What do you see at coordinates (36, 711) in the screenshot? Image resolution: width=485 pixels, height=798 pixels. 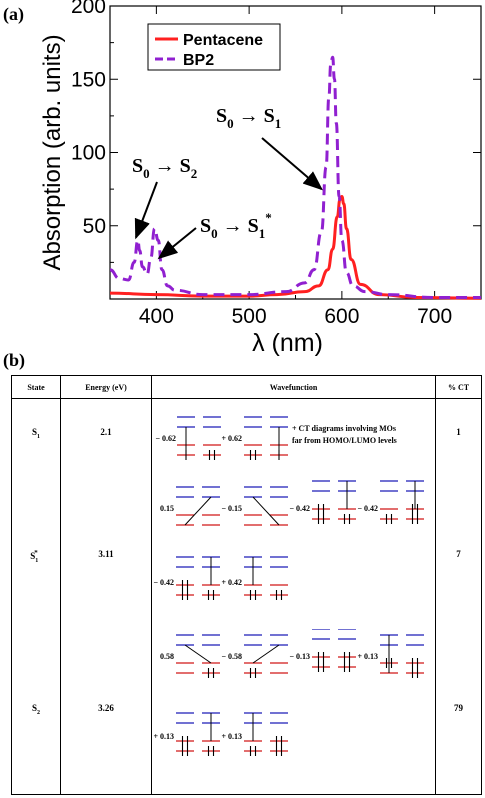 I see `state-s2: S2` at bounding box center [36, 711].